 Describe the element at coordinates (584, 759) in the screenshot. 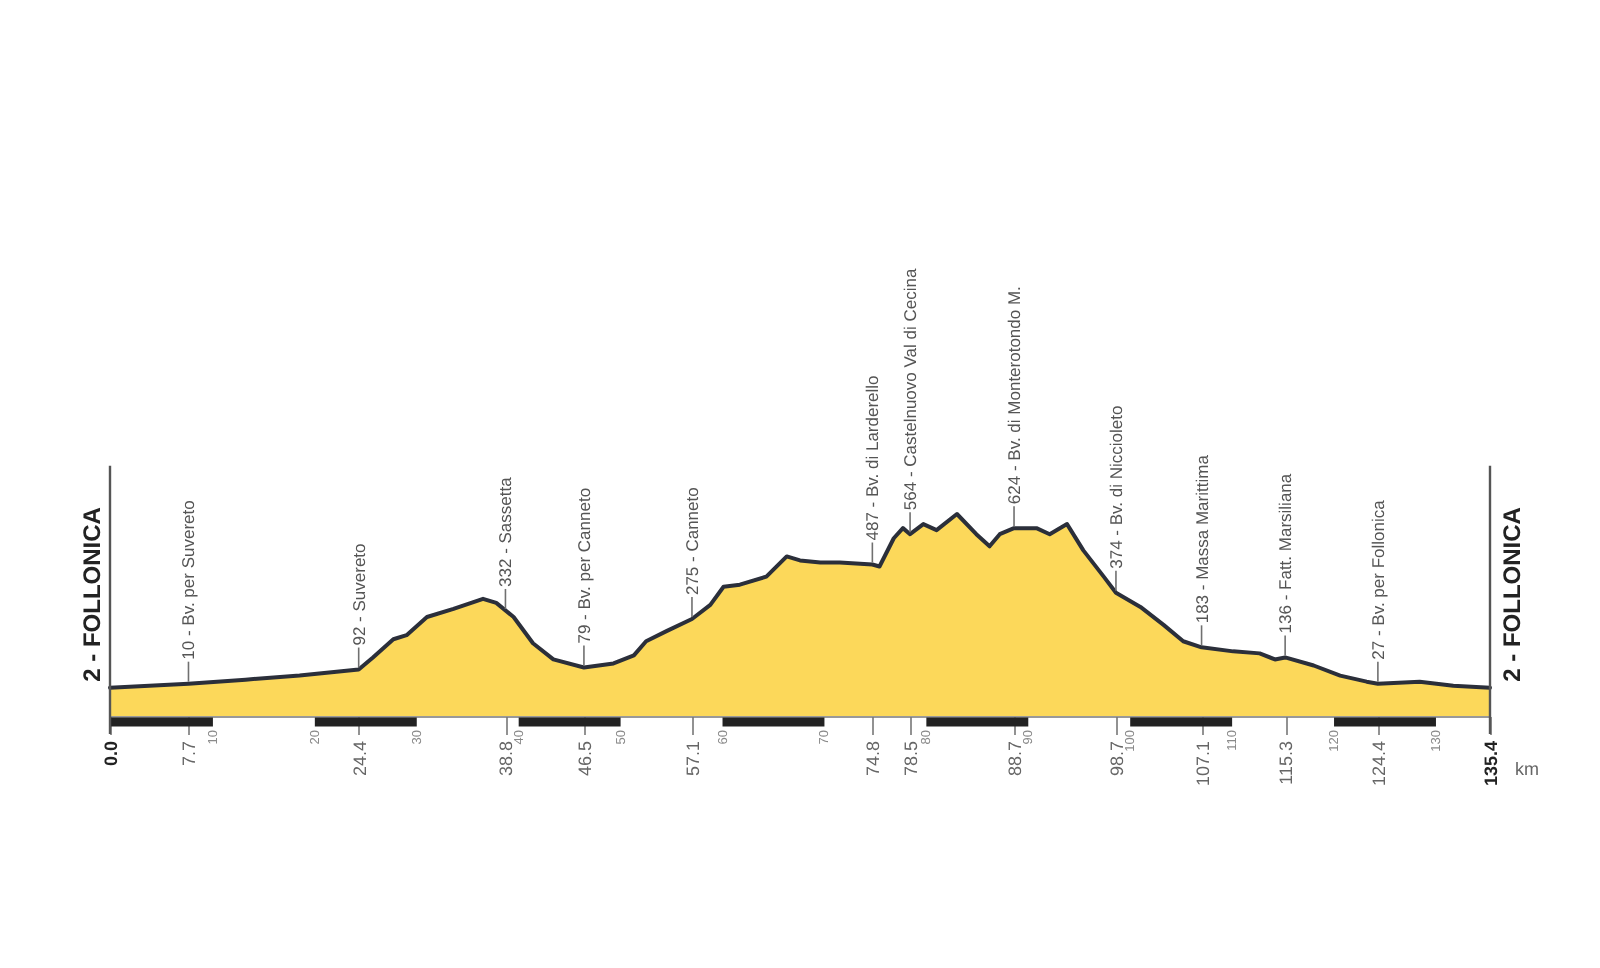

I see `x-tick-label: 46.5` at that location.